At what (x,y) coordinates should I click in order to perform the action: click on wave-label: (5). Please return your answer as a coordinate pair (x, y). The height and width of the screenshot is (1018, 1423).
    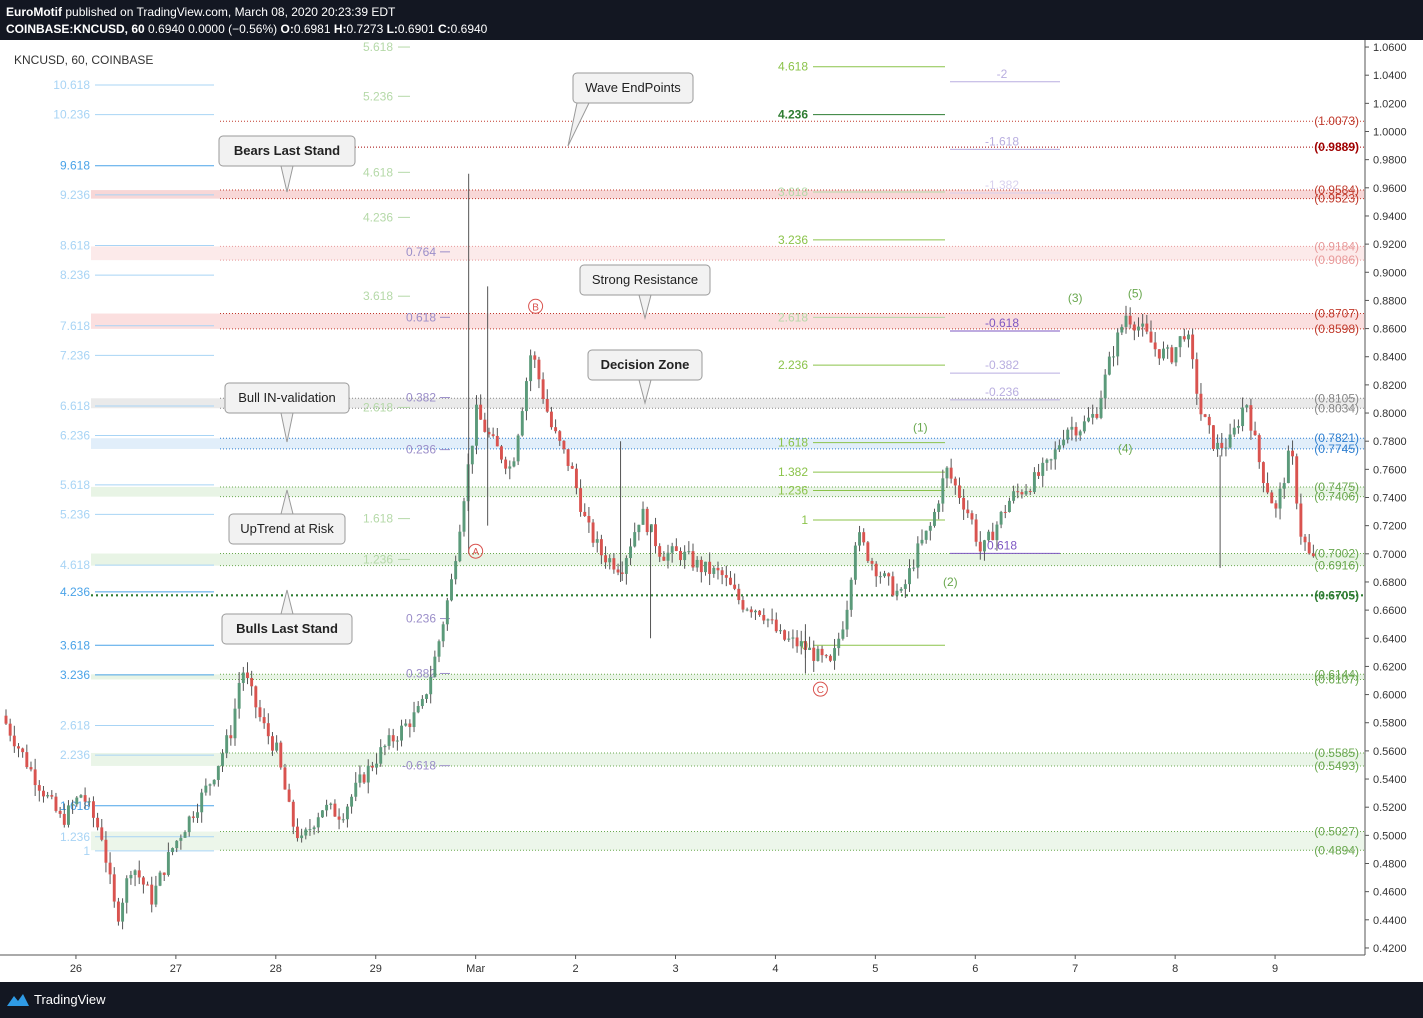
    Looking at the image, I should click on (1135, 294).